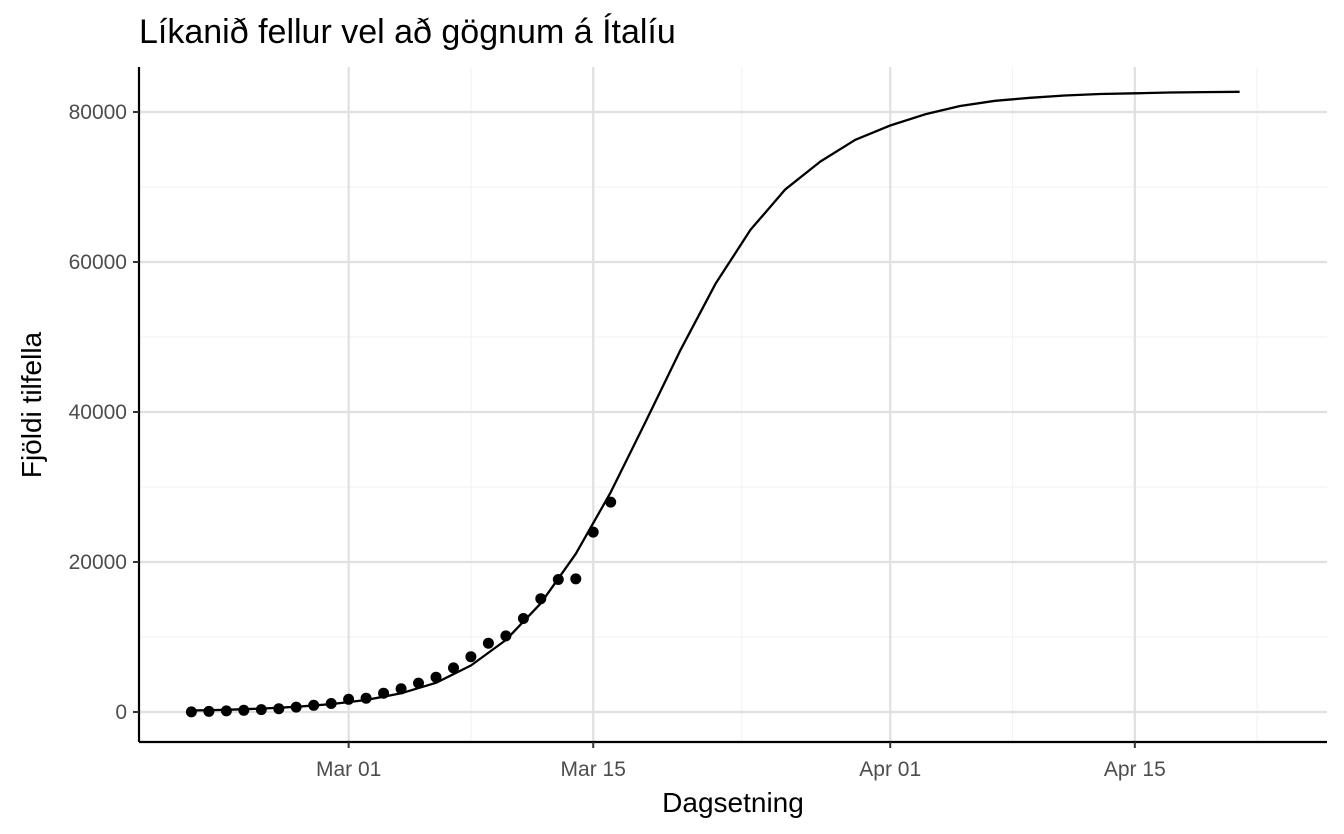  I want to click on y-tick-label: 0, so click(121, 712).